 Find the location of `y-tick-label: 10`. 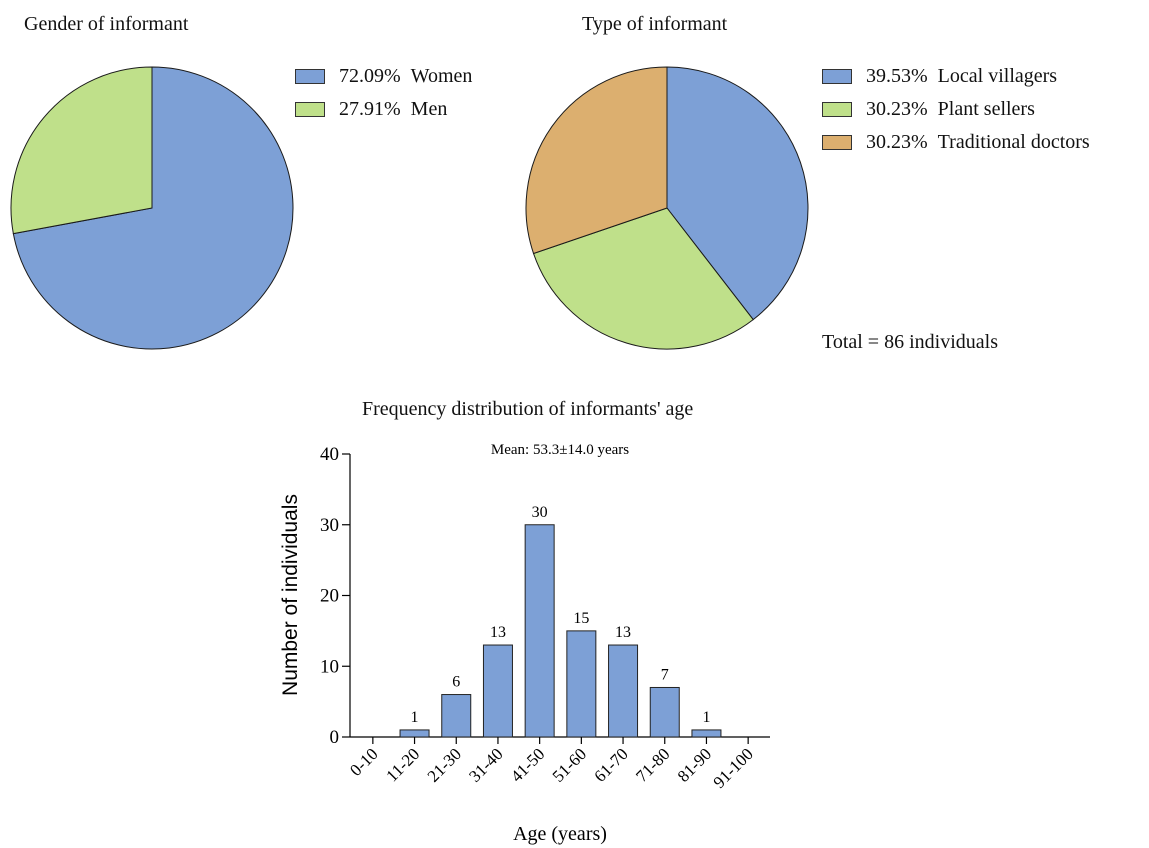

y-tick-label: 10 is located at coordinates (329, 666).